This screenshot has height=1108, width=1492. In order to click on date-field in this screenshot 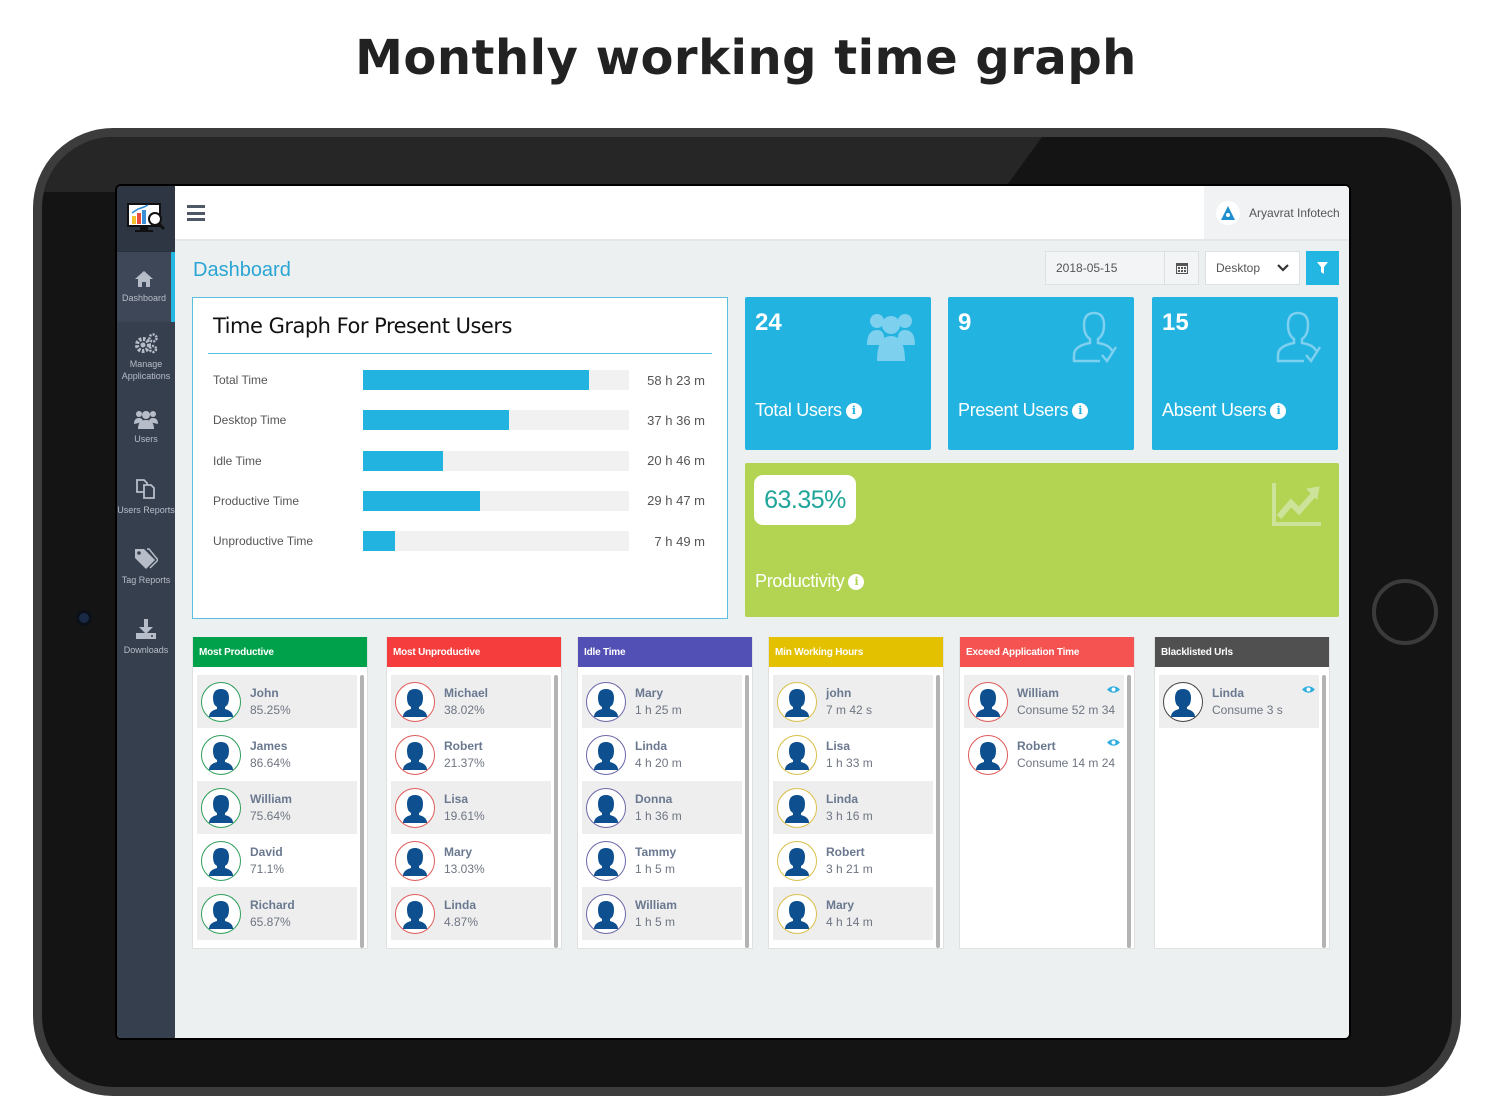, I will do `click(1122, 268)`.